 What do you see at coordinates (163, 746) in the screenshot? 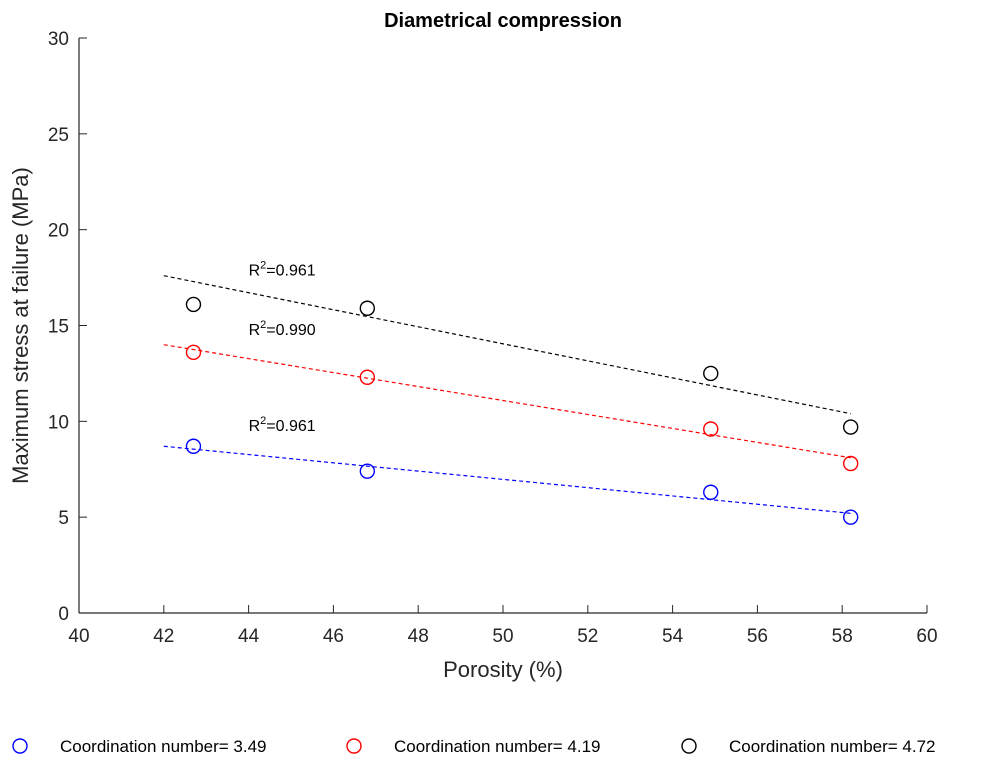
I see `legend-label-0: Coordination number= 3.49` at bounding box center [163, 746].